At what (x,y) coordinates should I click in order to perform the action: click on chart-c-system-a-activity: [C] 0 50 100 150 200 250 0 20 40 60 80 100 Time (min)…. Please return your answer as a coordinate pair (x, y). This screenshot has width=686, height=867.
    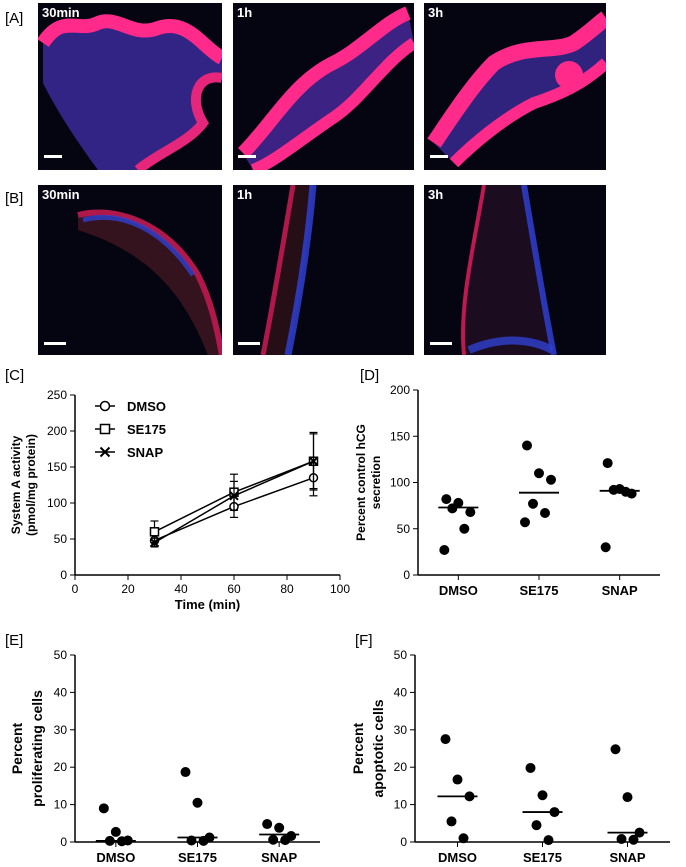
    Looking at the image, I should click on (177, 489).